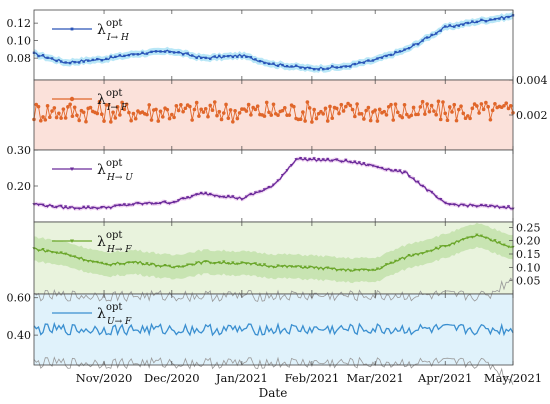  Describe the element at coordinates (114, 23) in the screenshot. I see `legend-superscript: opt` at that location.